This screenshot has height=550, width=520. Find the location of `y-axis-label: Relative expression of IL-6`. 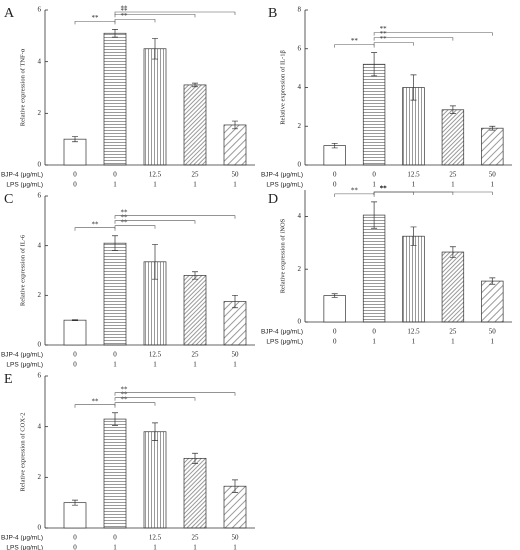

y-axis-label: Relative expression of IL-6 is located at coordinates (22, 270).